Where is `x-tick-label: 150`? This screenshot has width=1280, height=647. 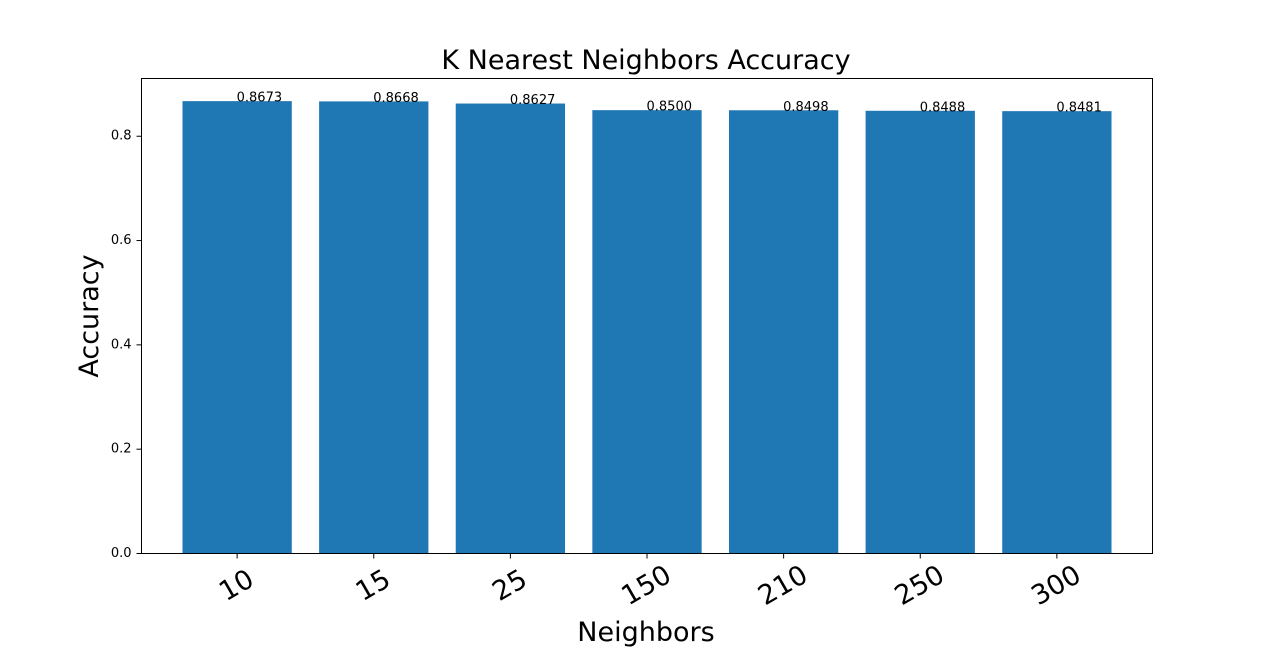 x-tick-label: 150 is located at coordinates (646, 585).